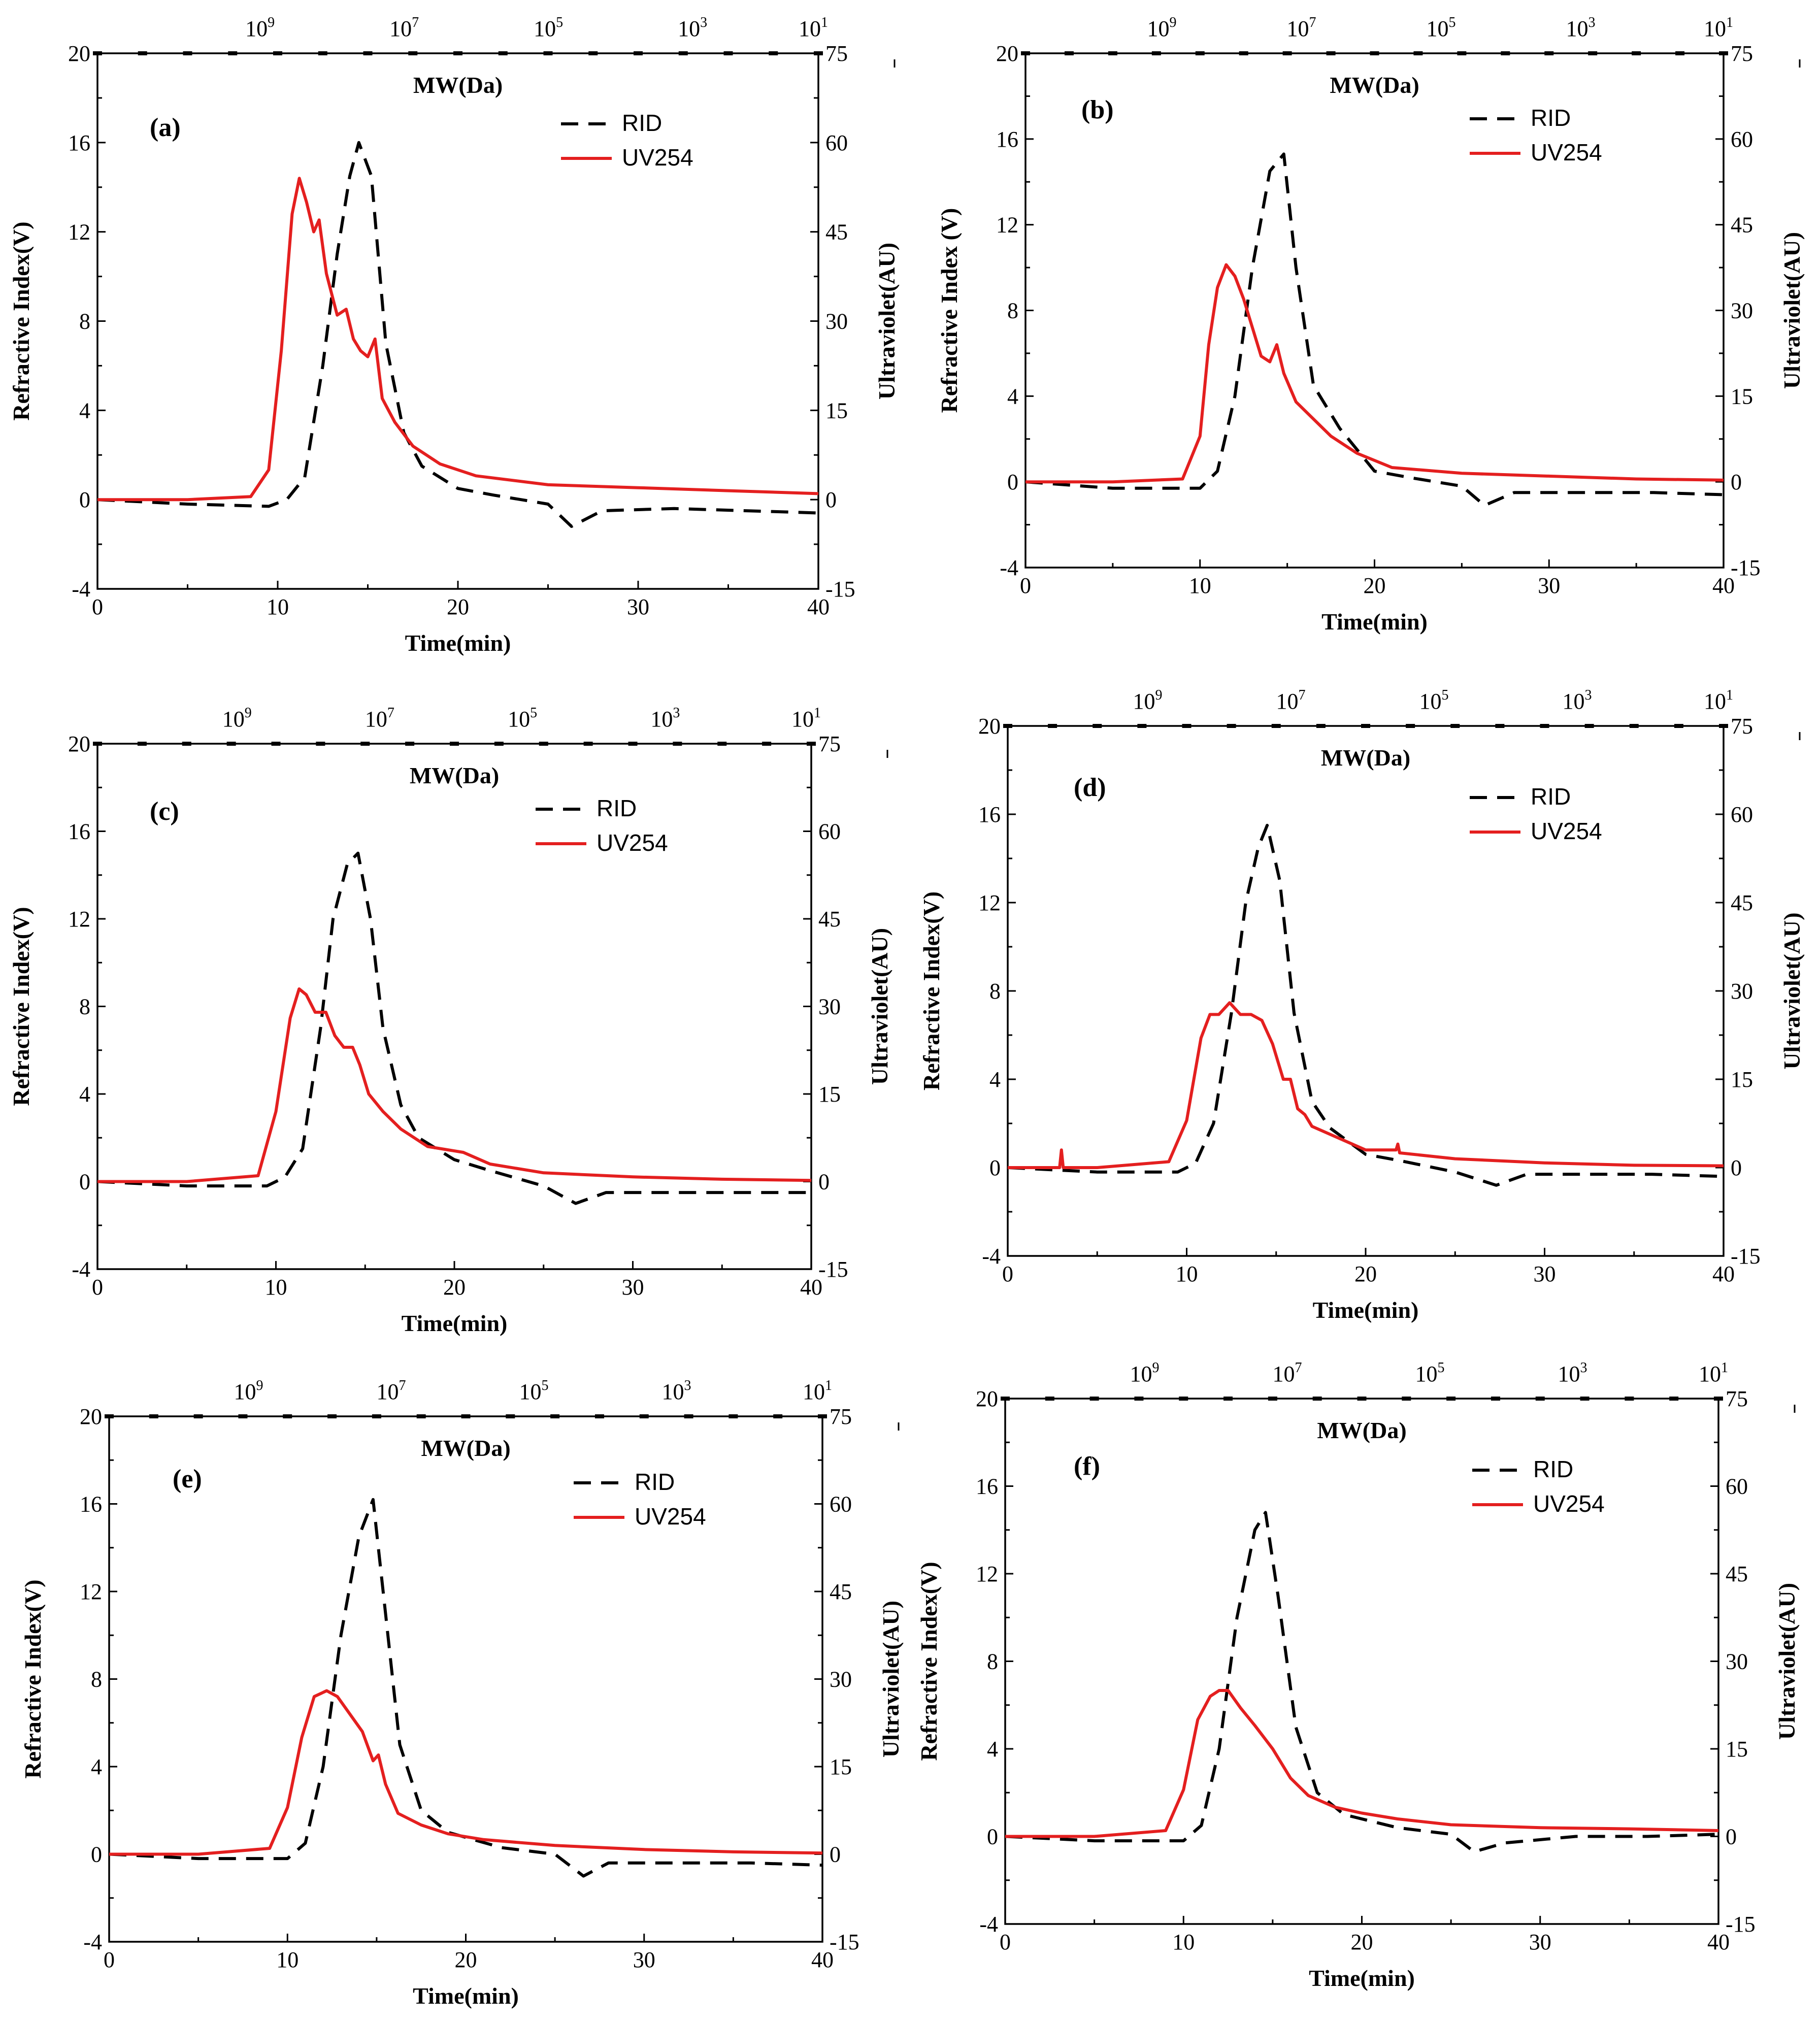 This screenshot has width=1820, height=2024. I want to click on panel-label: (b), so click(1097, 109).